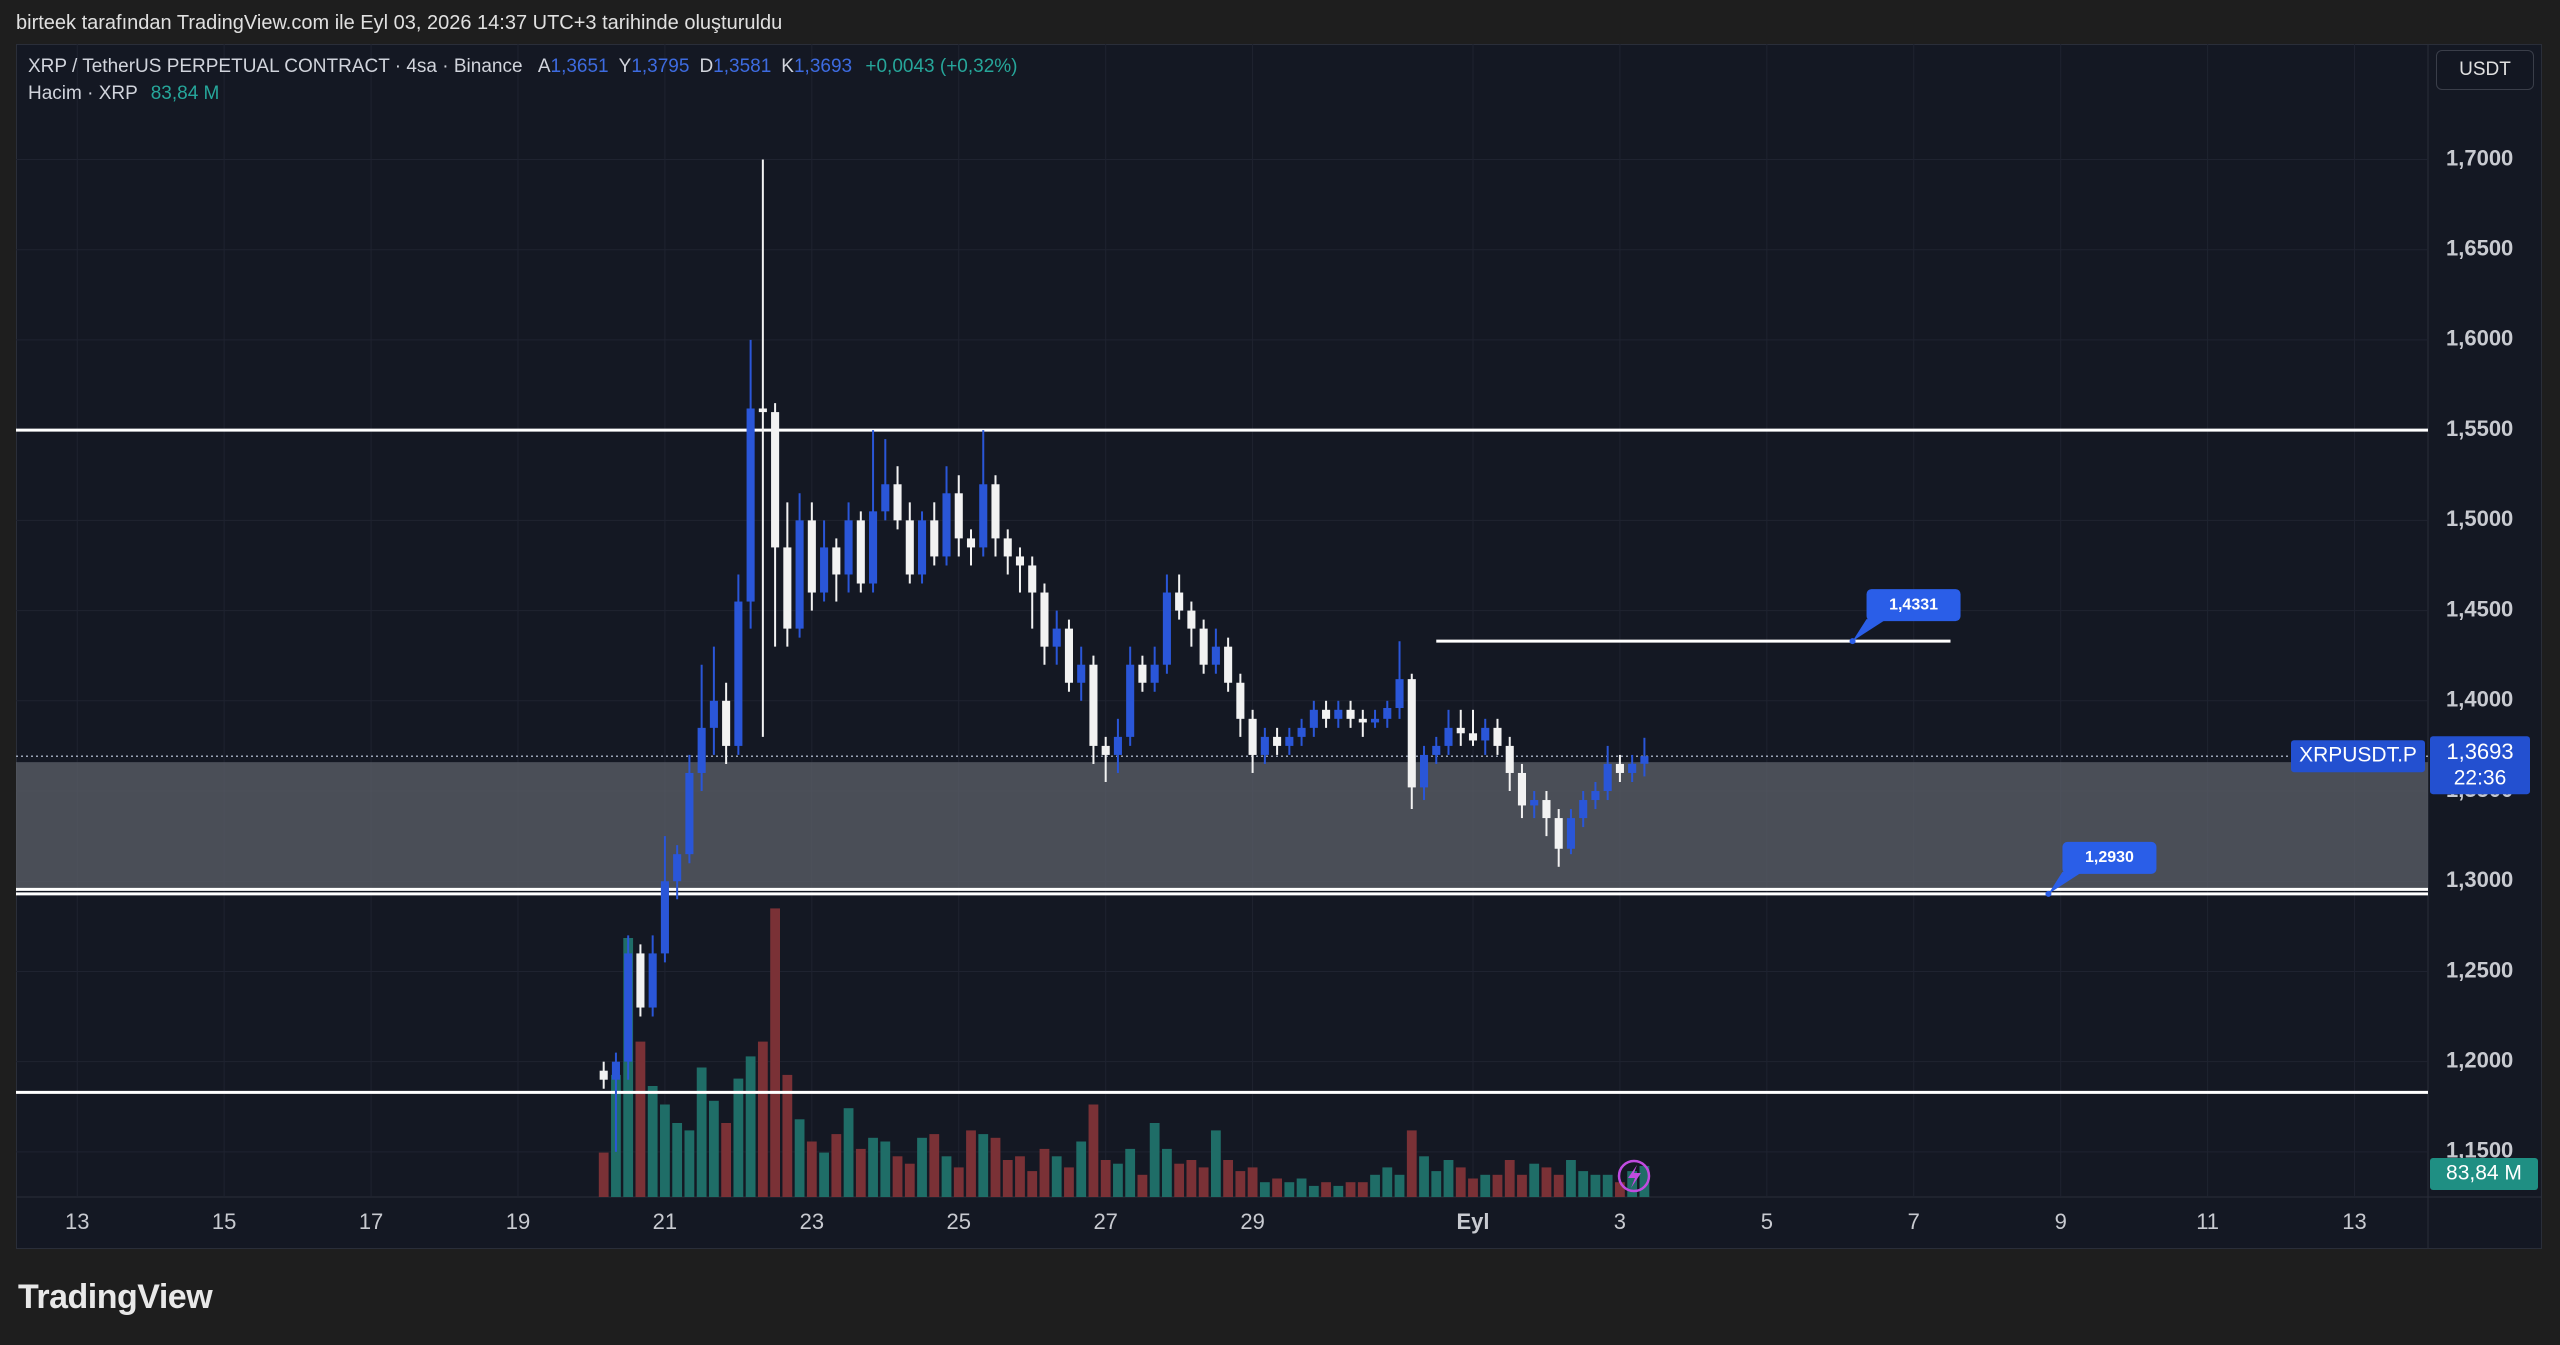 This screenshot has height=1345, width=2560. I want to click on x-tick-label: 23, so click(812, 1221).